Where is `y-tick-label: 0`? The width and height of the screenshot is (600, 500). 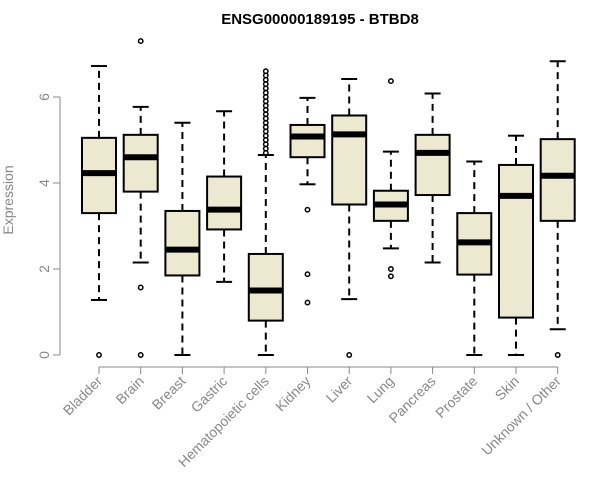
y-tick-label: 0 is located at coordinates (44, 355).